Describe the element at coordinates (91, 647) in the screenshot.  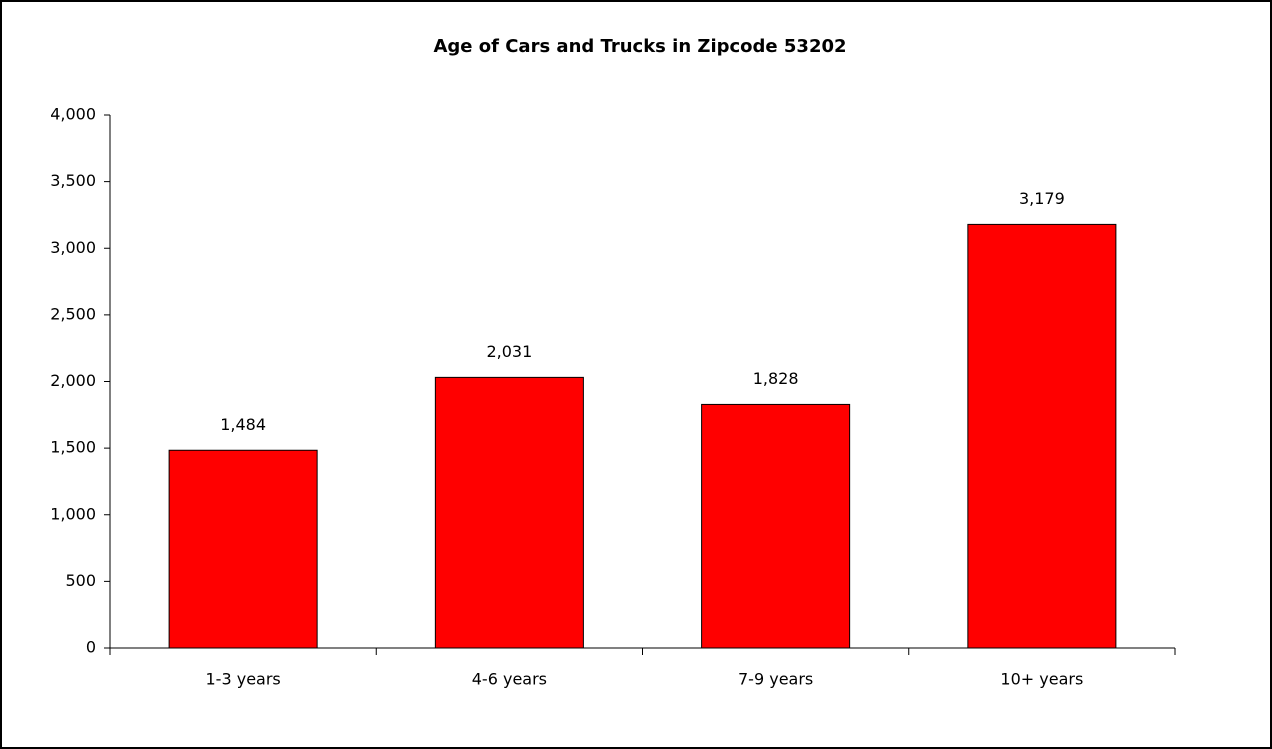
I see `y-tick-label: 0` at that location.